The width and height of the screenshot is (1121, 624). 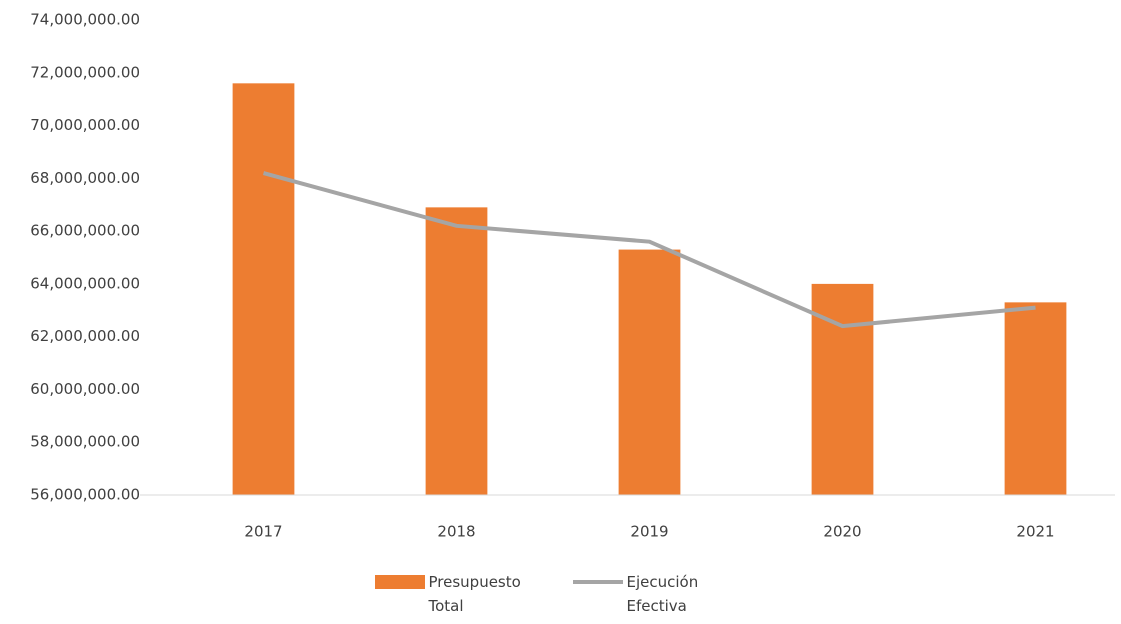 What do you see at coordinates (85, 389) in the screenshot?
I see `y-tick-label: 60,000,000.00` at bounding box center [85, 389].